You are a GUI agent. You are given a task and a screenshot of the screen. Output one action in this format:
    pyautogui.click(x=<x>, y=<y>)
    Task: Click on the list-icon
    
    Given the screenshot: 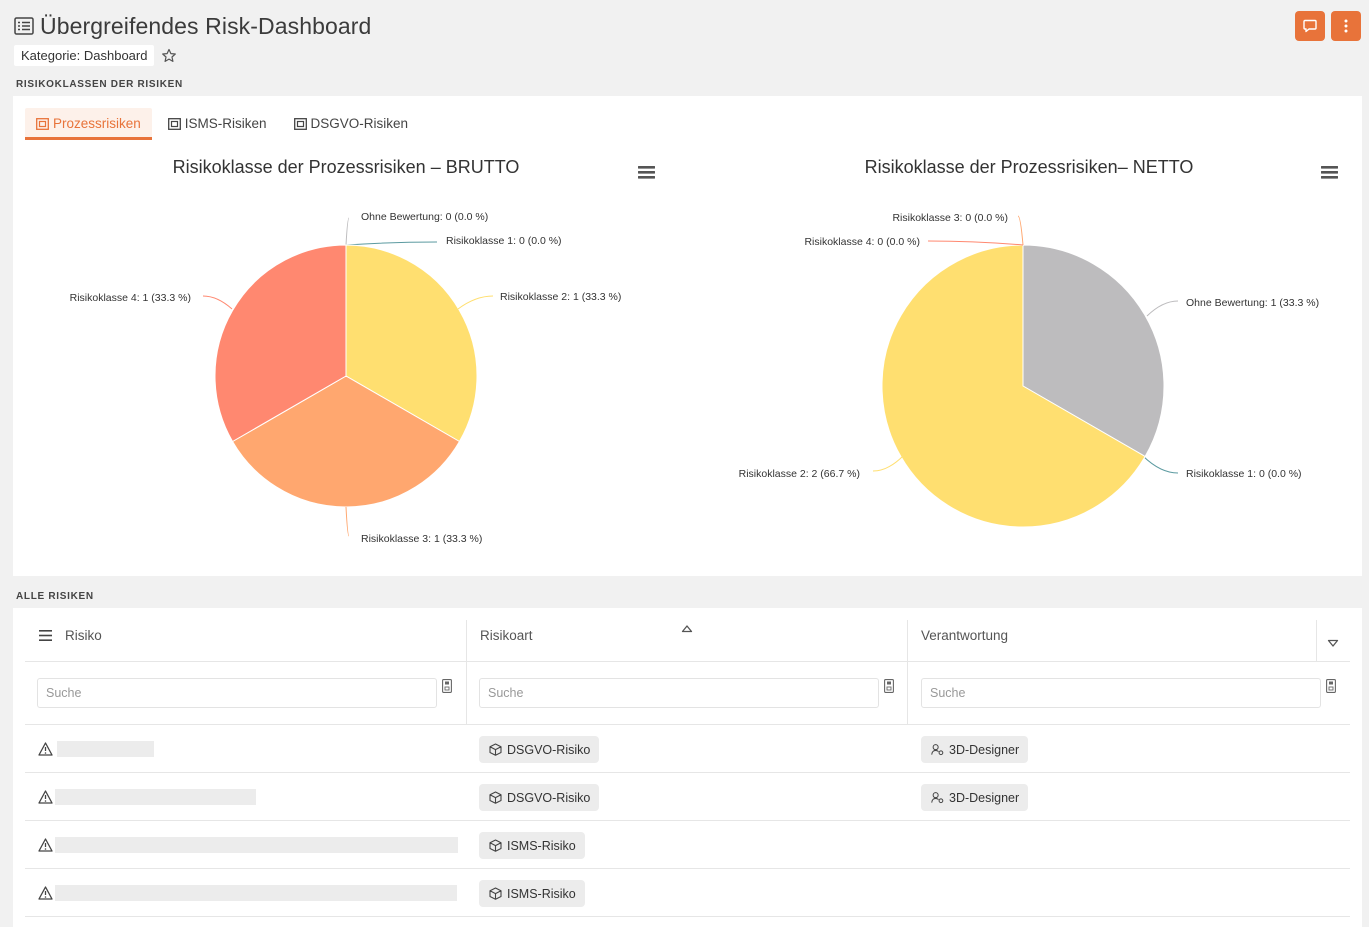 What is the action you would take?
    pyautogui.click(x=24, y=26)
    